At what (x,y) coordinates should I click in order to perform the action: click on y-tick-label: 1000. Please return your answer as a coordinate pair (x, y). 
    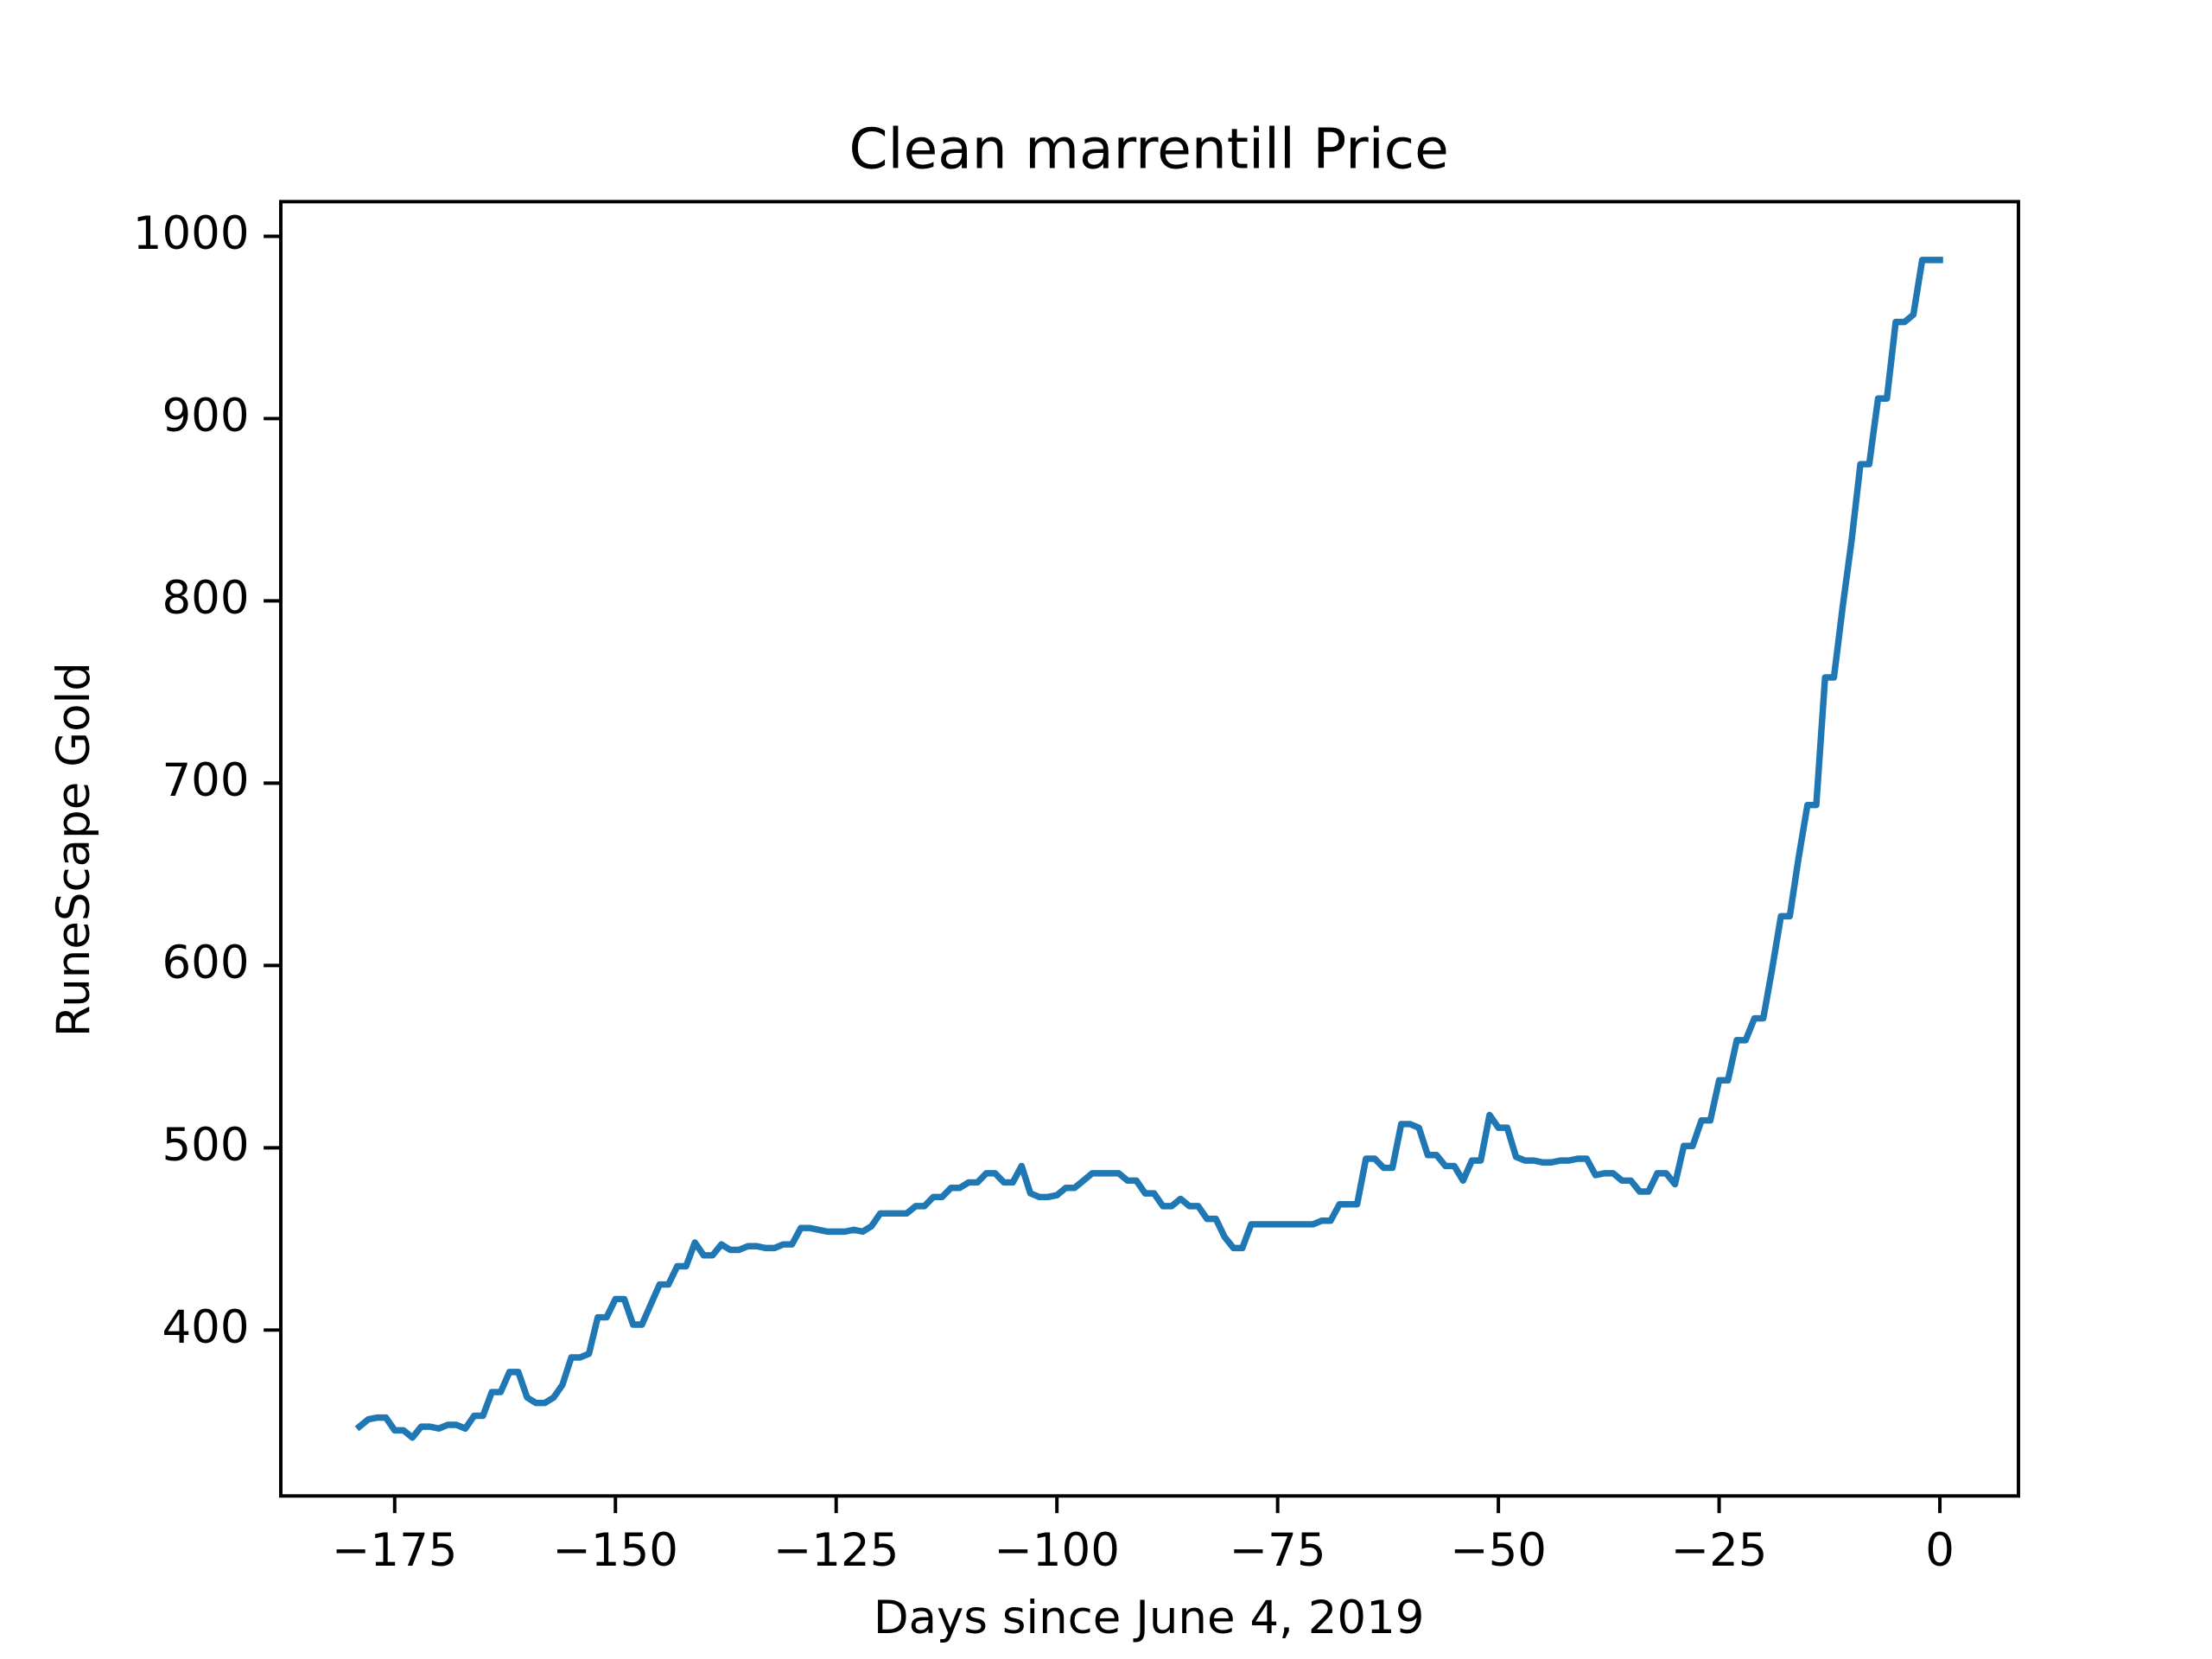
    Looking at the image, I should click on (191, 233).